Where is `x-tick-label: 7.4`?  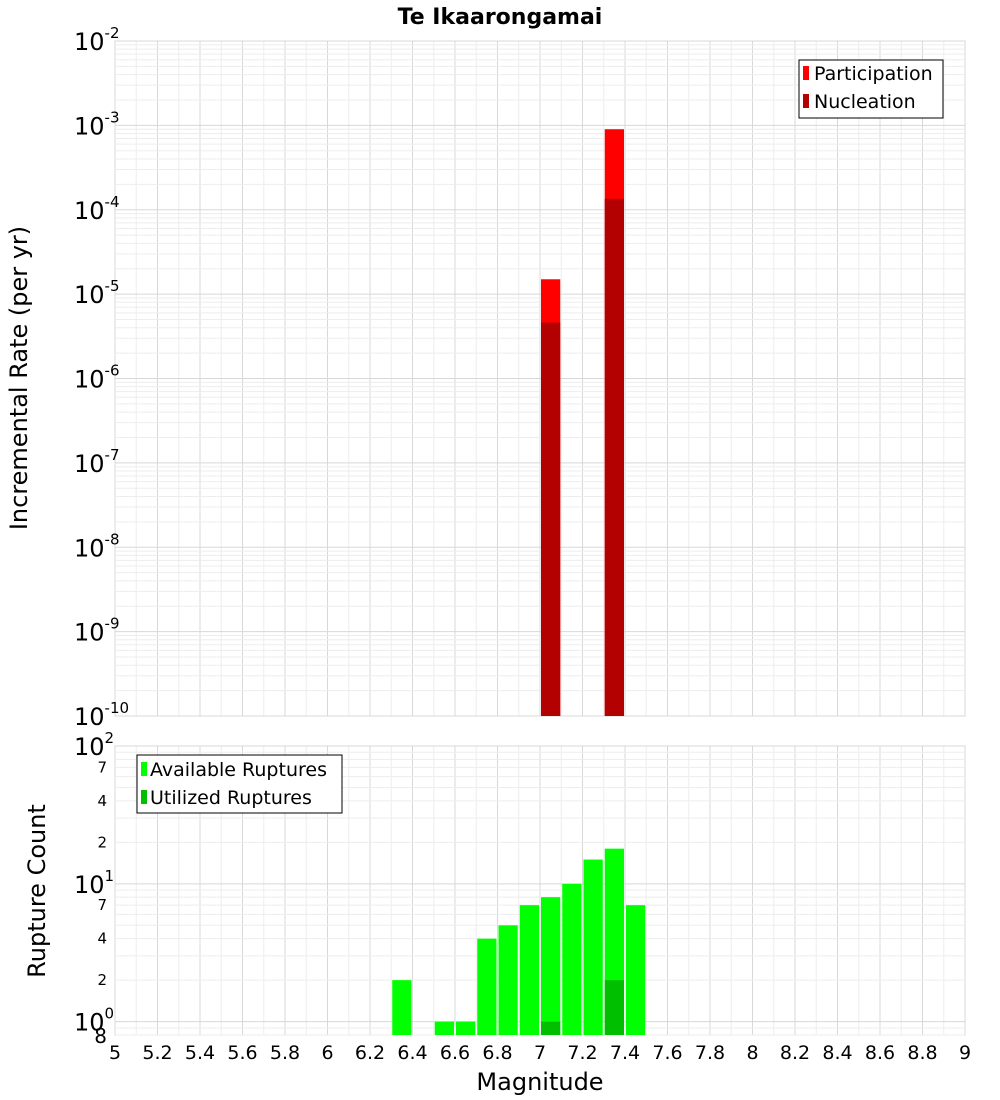 x-tick-label: 7.4 is located at coordinates (625, 1053).